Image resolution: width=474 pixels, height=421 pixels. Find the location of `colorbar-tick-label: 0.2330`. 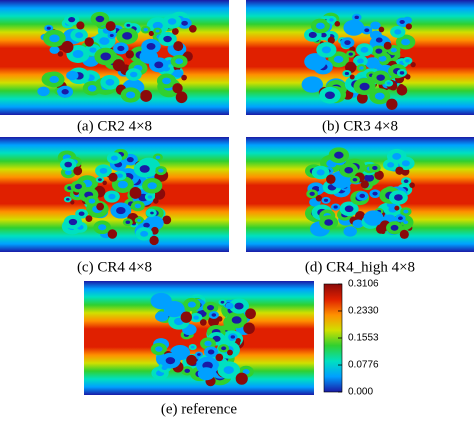

colorbar-tick-label: 0.2330 is located at coordinates (363, 311).